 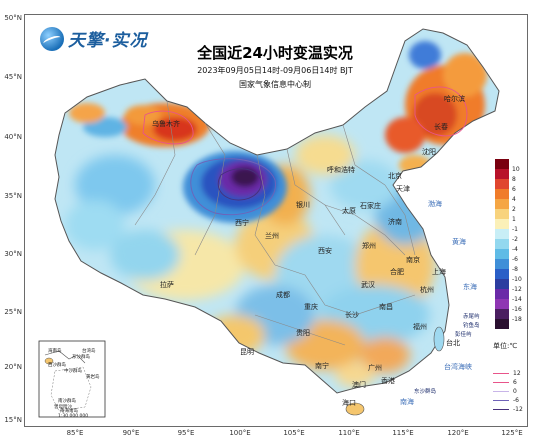 What do you see at coordinates (512, 433) in the screenshot?
I see `lon-tick: 125°E` at bounding box center [512, 433].